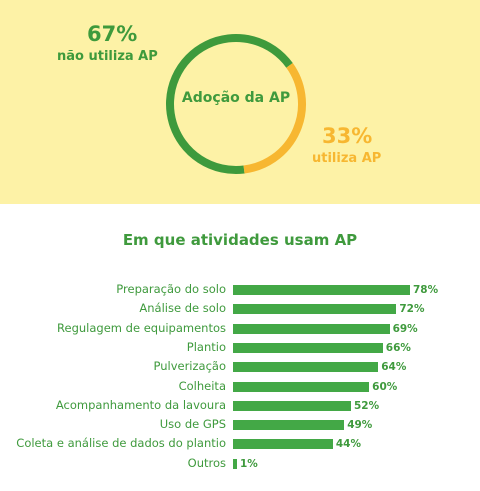 This screenshot has height=491, width=480. I want to click on nao-utiliza-label: não utiliza AP, so click(107, 56).